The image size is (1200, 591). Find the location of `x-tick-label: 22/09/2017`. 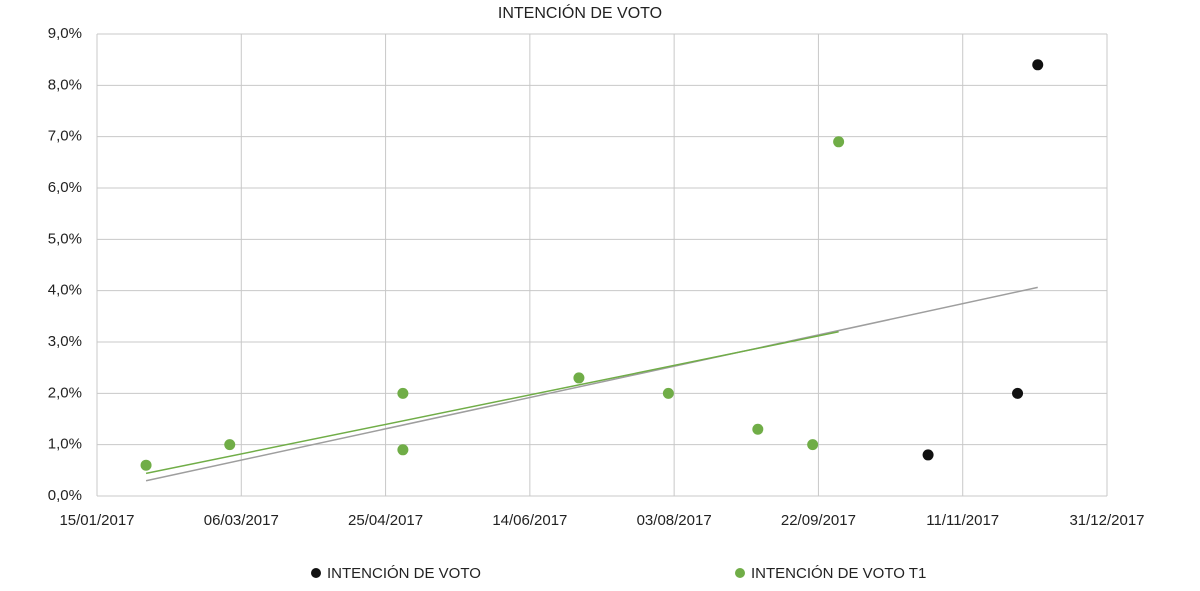

x-tick-label: 22/09/2017 is located at coordinates (818, 520).